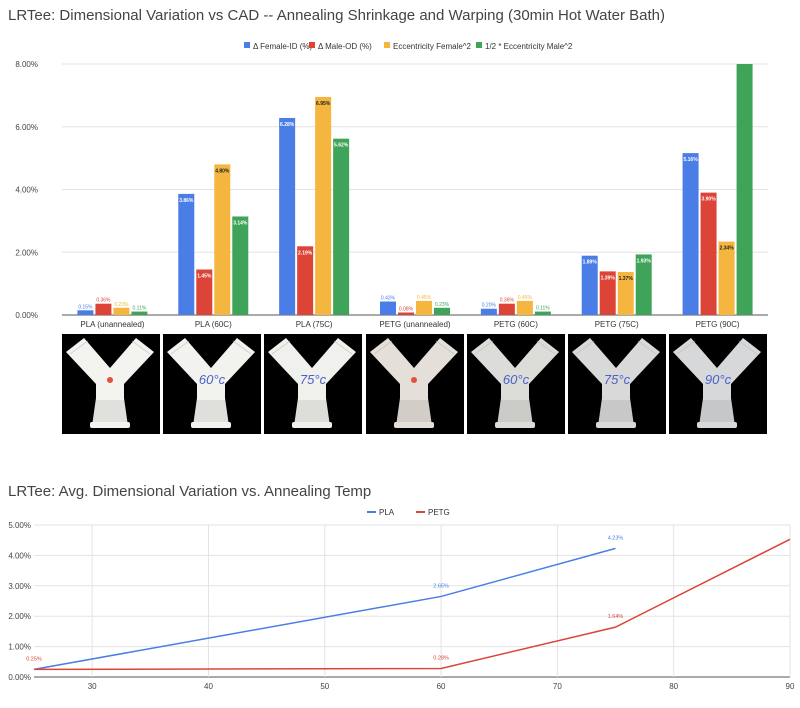 The width and height of the screenshot is (800, 708). What do you see at coordinates (529, 46) in the screenshot?
I see `legend-label: 1/2 * Eccentricity Male^2` at bounding box center [529, 46].